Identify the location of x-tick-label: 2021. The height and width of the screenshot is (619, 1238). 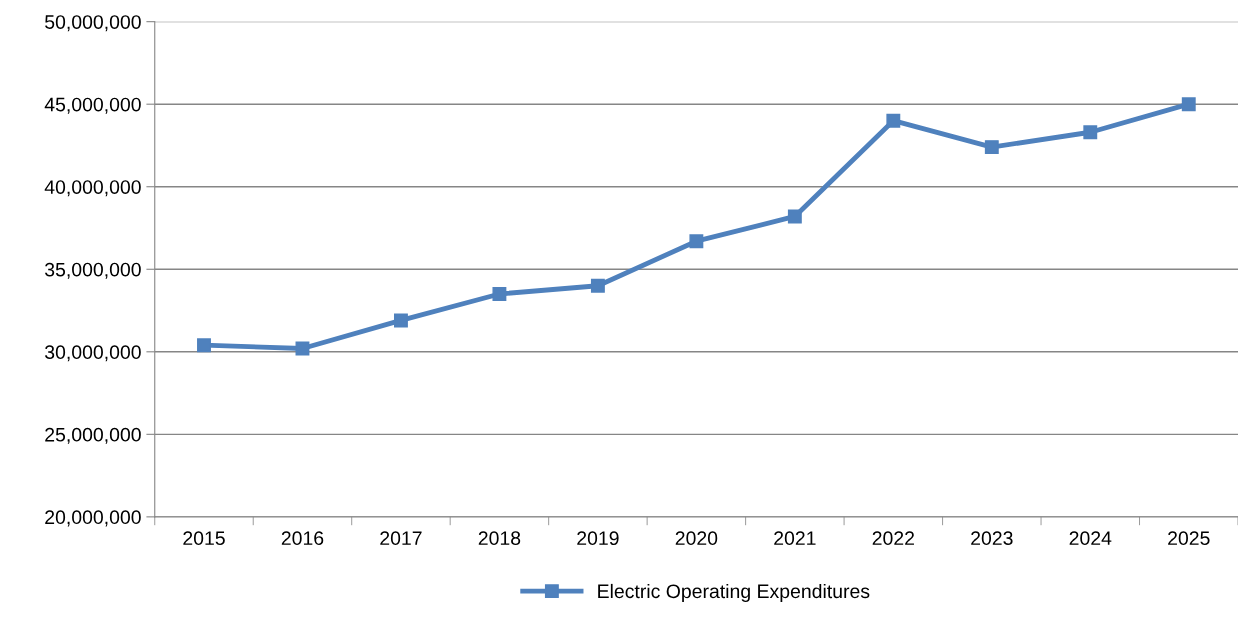
(795, 538).